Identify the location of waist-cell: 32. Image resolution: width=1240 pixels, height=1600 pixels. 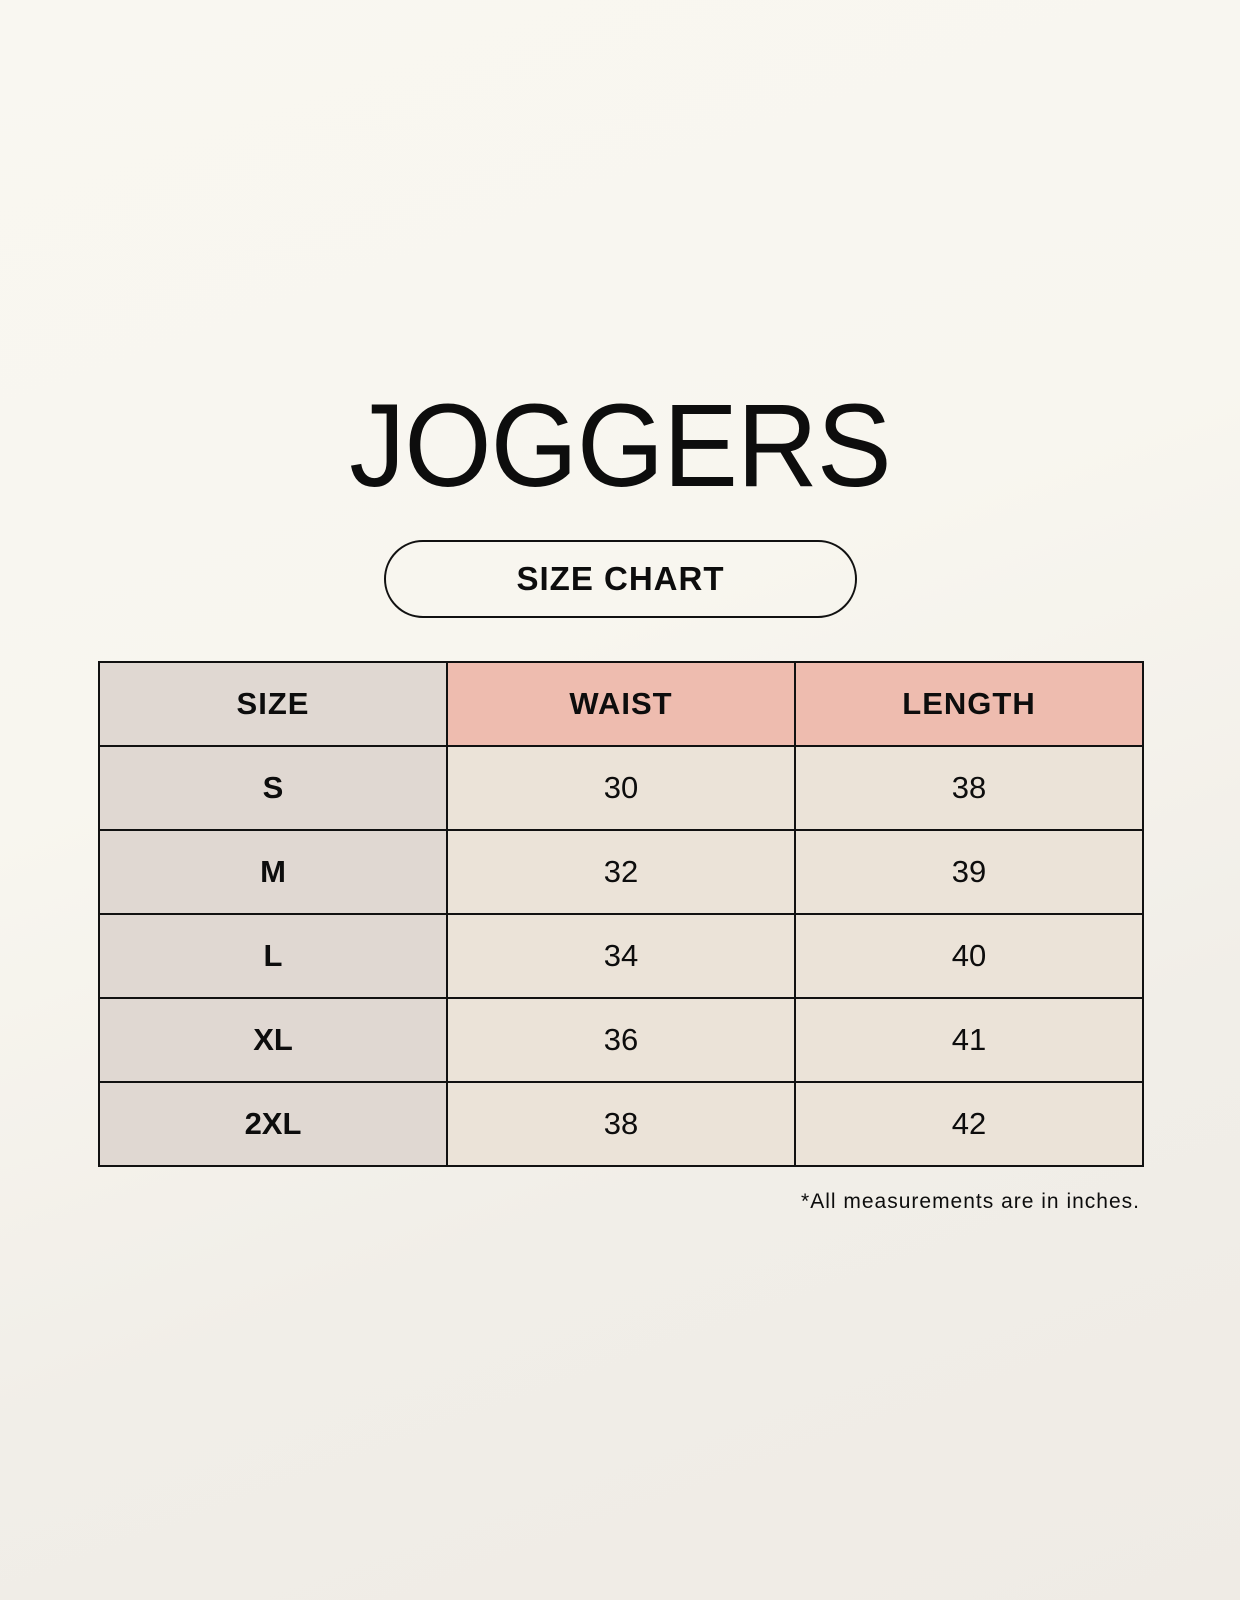
(621, 872).